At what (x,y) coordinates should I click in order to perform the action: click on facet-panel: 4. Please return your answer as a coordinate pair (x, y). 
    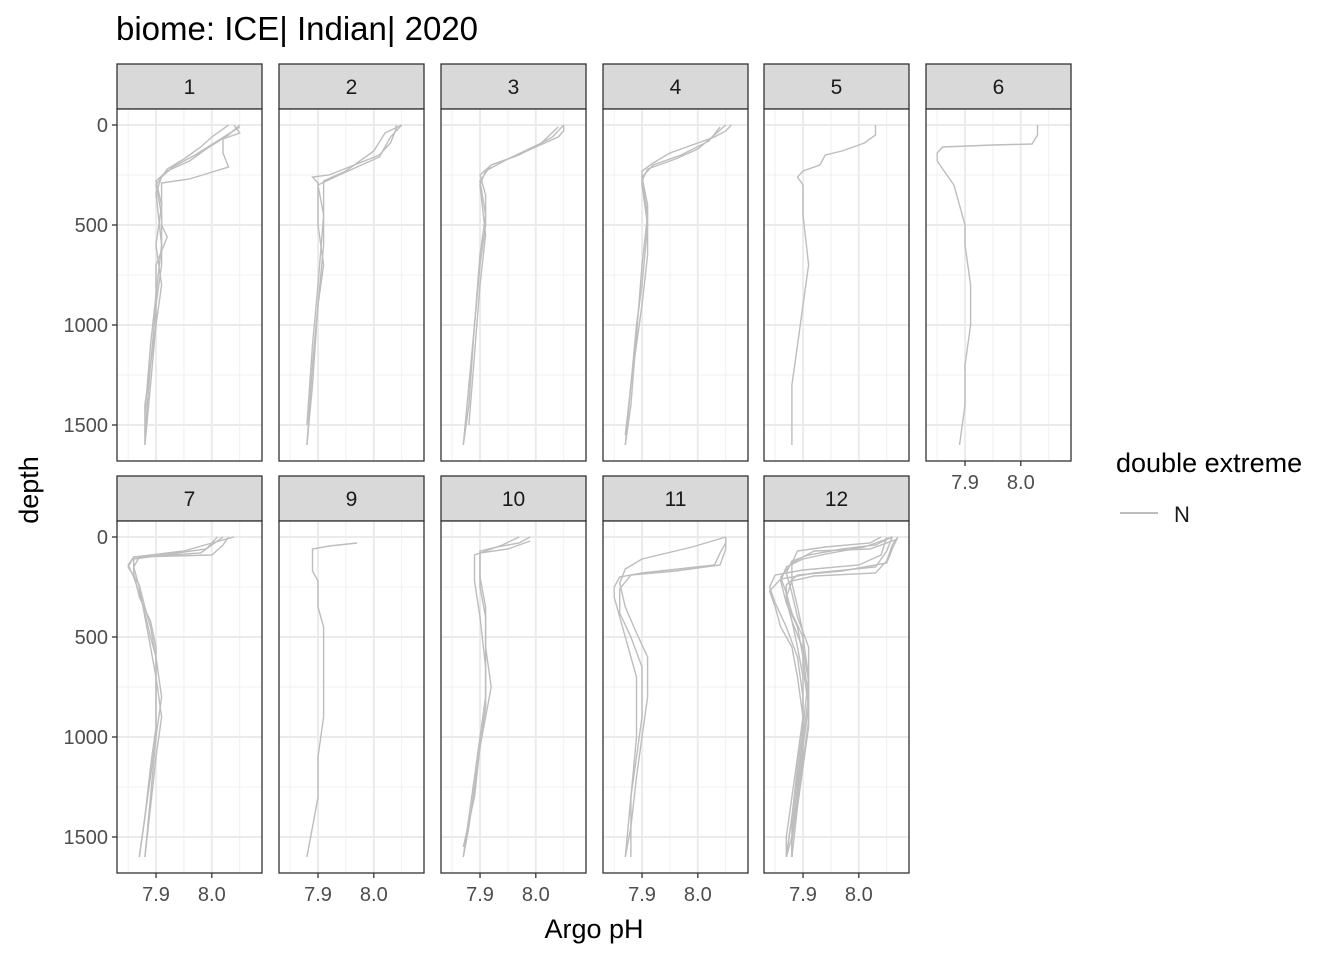
    Looking at the image, I should click on (675, 262).